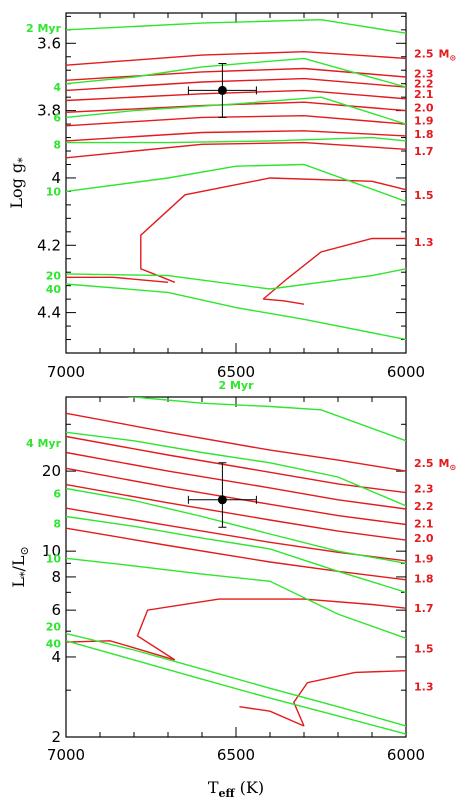 The image size is (469, 808). Describe the element at coordinates (56, 610) in the screenshot. I see `y-tick-label: 6` at that location.